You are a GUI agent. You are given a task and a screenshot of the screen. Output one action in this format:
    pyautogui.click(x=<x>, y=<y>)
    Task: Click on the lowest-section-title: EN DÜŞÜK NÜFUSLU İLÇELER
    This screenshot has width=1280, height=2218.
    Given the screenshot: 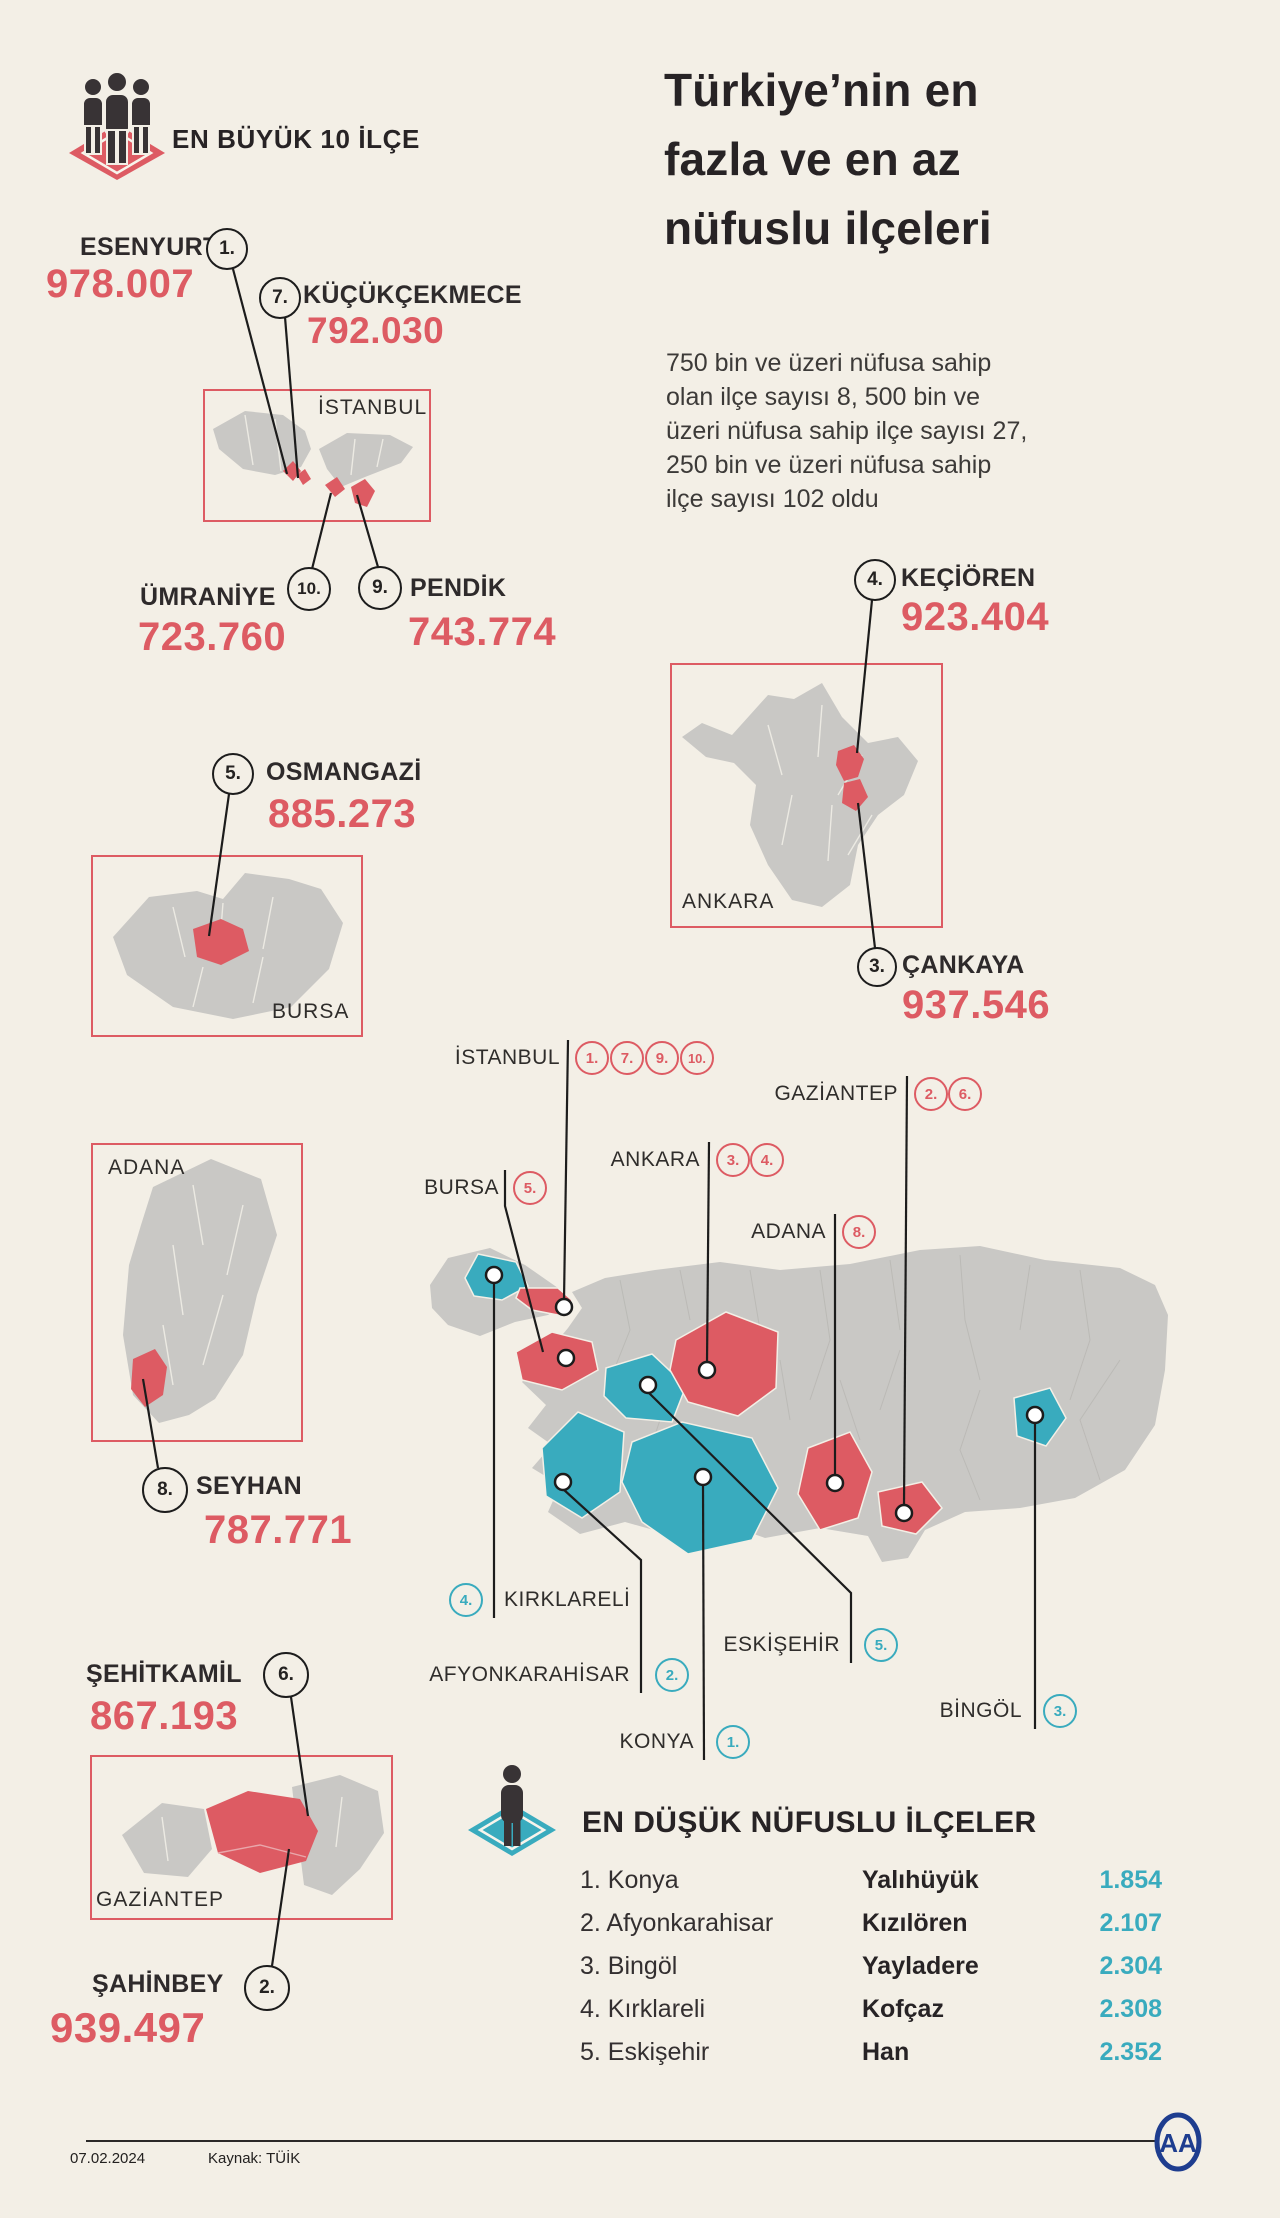 What is the action you would take?
    pyautogui.click(x=809, y=1822)
    